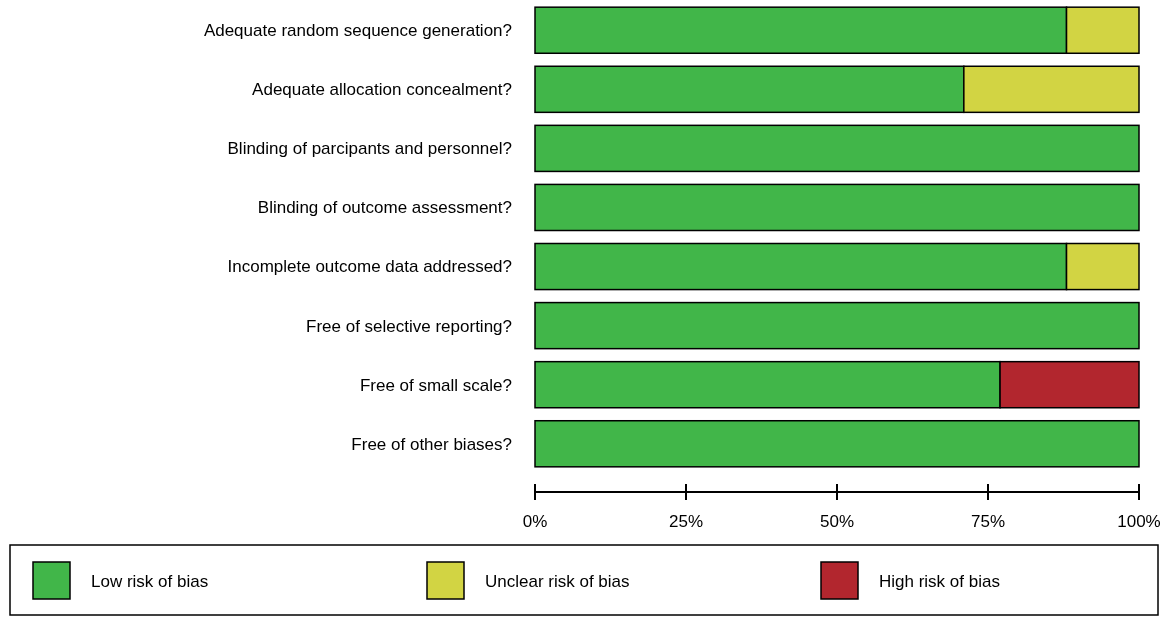  Describe the element at coordinates (431, 444) in the screenshot. I see `y-tick-label: Free of other biases?` at that location.